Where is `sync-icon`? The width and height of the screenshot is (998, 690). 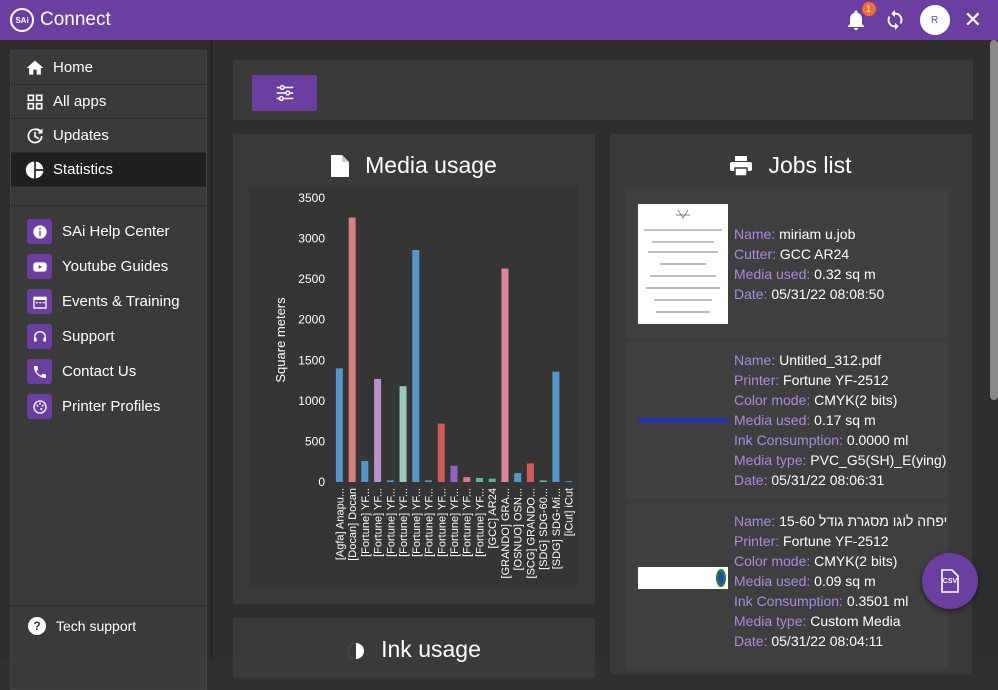
sync-icon is located at coordinates (895, 20).